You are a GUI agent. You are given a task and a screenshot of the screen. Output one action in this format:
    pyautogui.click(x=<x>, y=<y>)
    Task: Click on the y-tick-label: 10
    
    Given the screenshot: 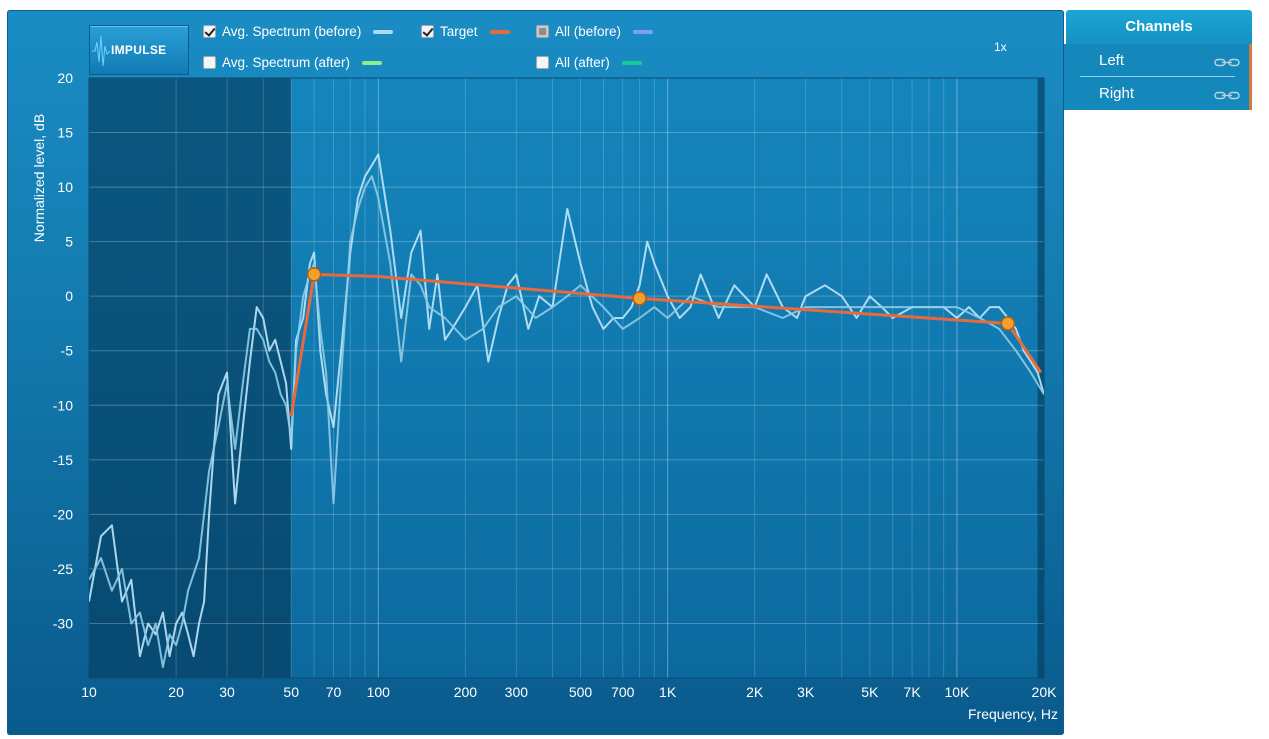 What is the action you would take?
    pyautogui.click(x=65, y=187)
    